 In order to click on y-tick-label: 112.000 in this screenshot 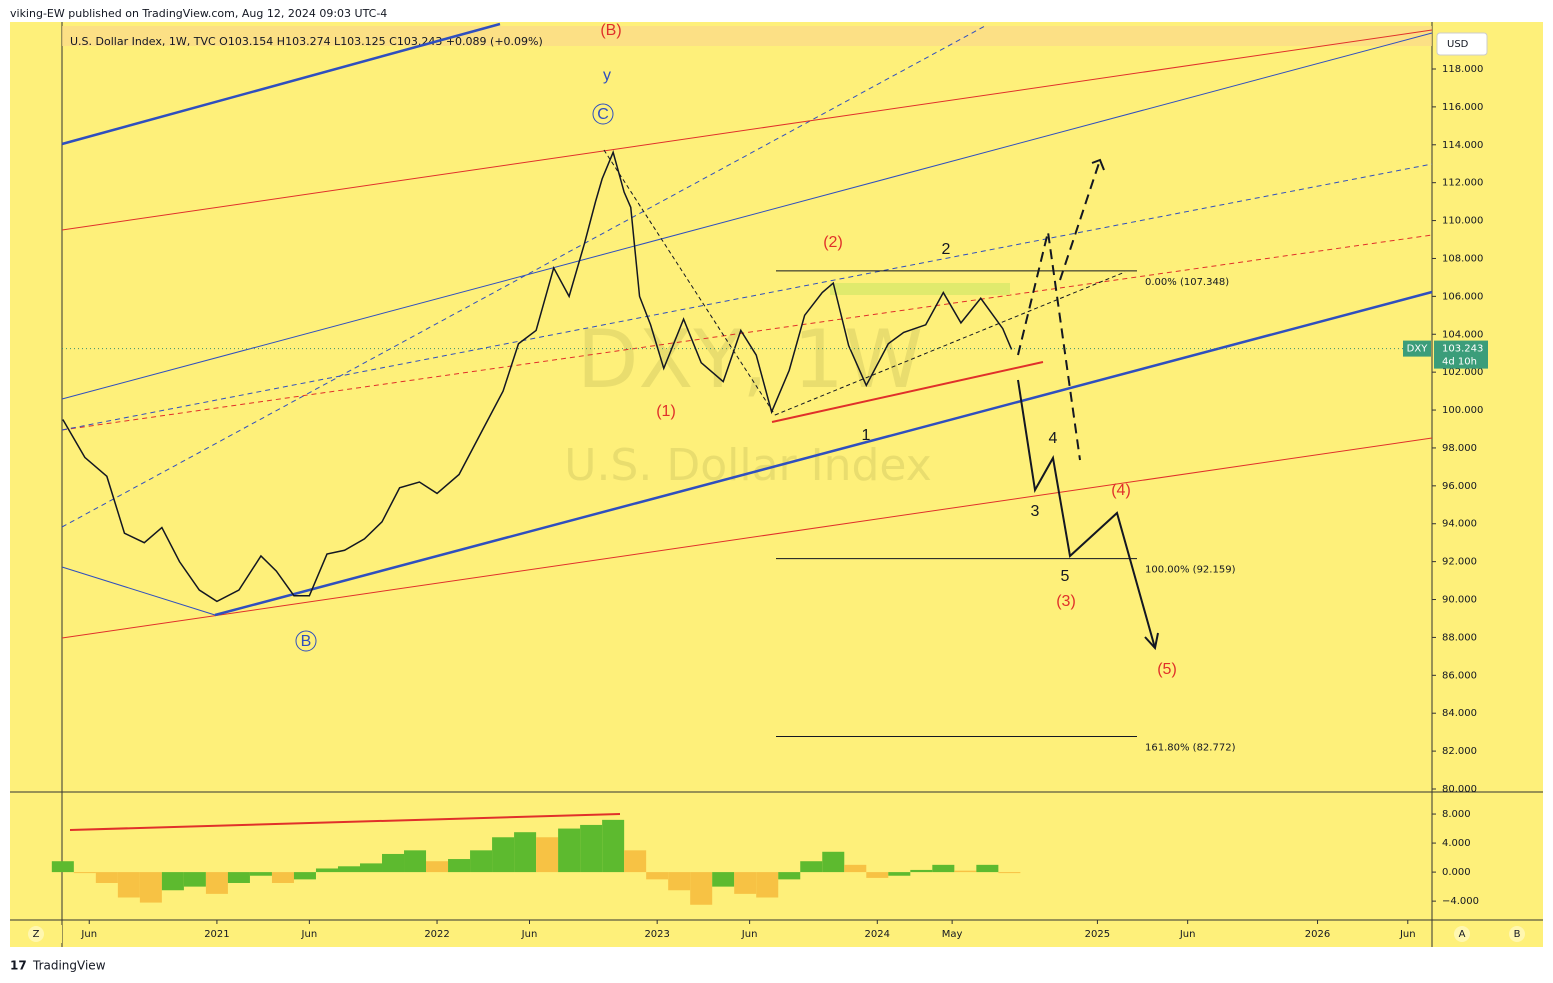, I will do `click(1462, 183)`.